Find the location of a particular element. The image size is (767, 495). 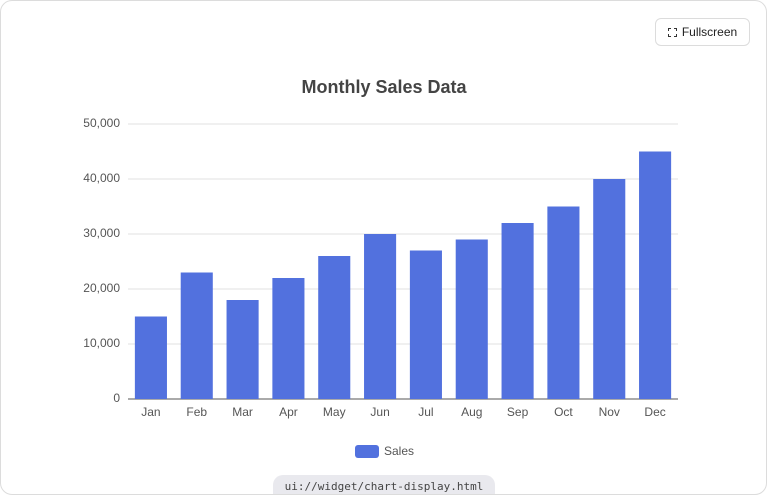

chart-title: Monthly Sales Data is located at coordinates (384, 87).